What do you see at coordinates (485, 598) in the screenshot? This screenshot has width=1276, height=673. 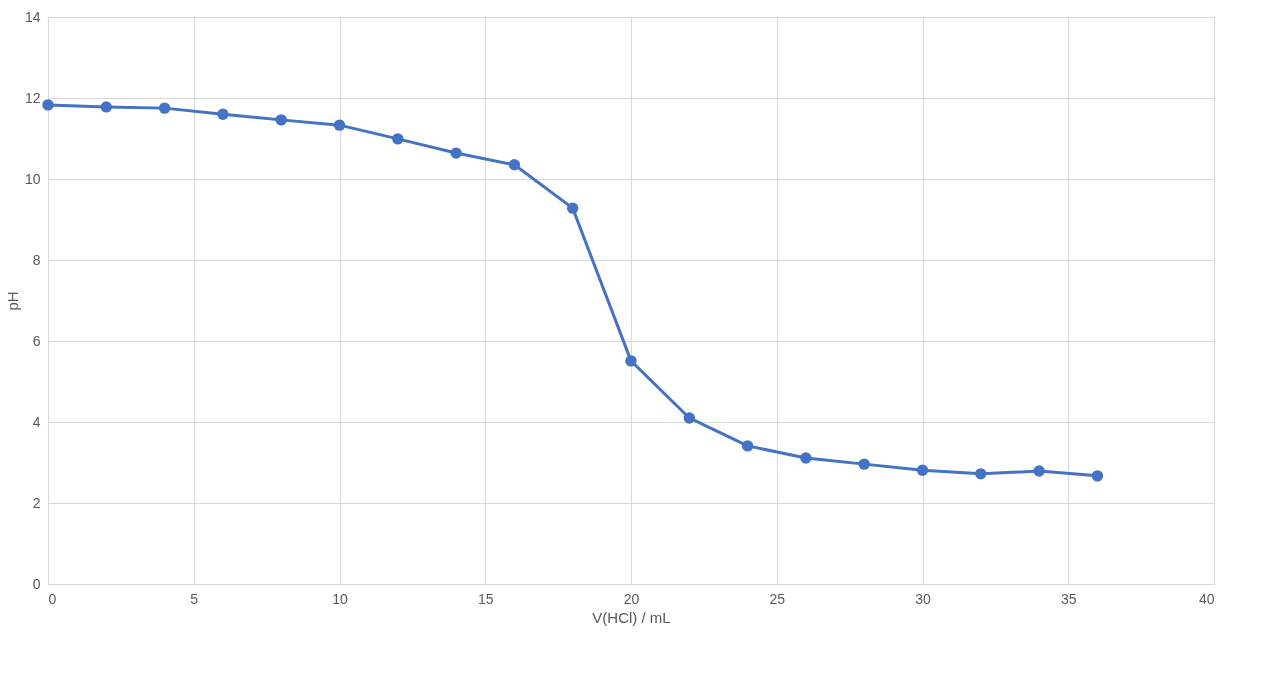 I see `x-tick-label: 15` at bounding box center [485, 598].